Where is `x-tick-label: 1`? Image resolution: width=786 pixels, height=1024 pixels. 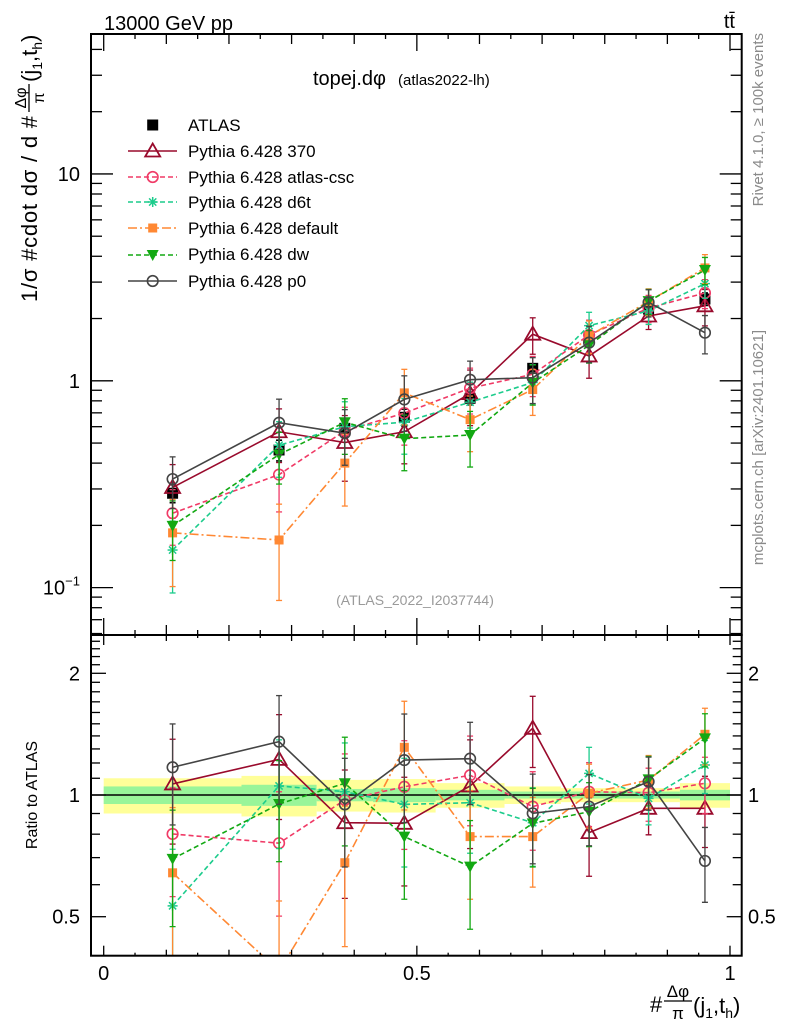
x-tick-label: 1 is located at coordinates (729, 974).